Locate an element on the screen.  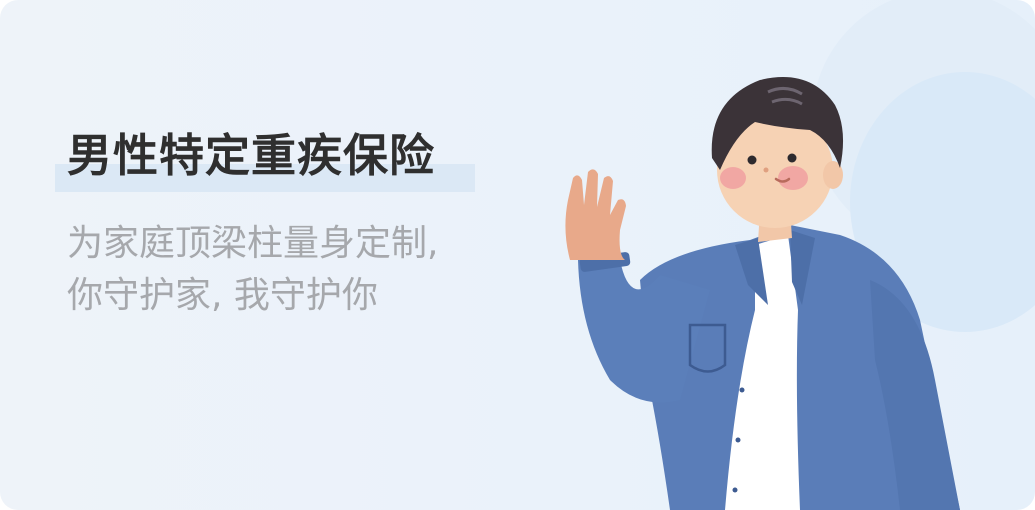
ear is located at coordinates (833, 175).